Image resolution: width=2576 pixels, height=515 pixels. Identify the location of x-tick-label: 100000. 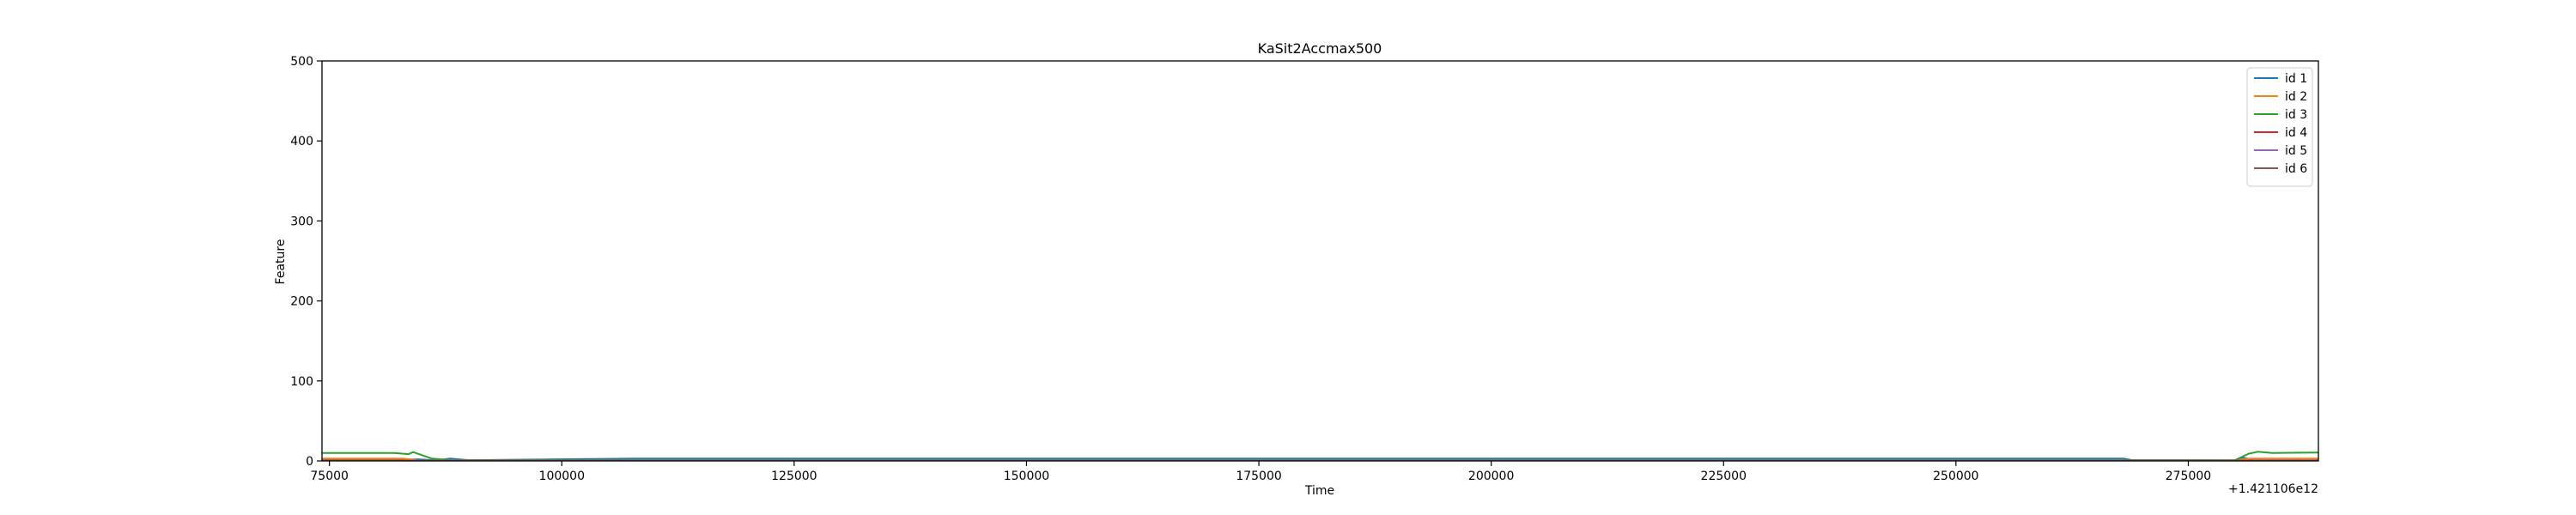
(562, 476).